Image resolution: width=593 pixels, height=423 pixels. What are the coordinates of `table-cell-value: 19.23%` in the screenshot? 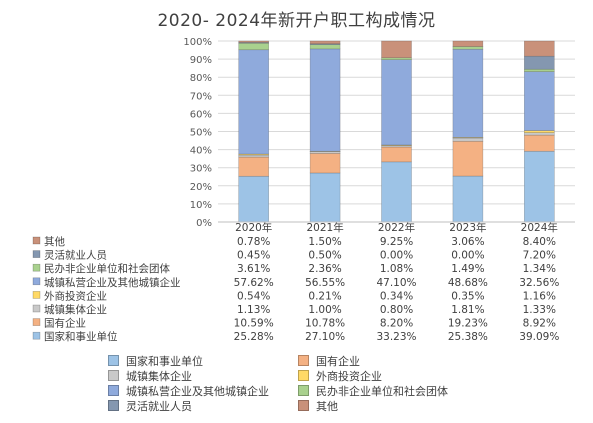 It's located at (468, 324).